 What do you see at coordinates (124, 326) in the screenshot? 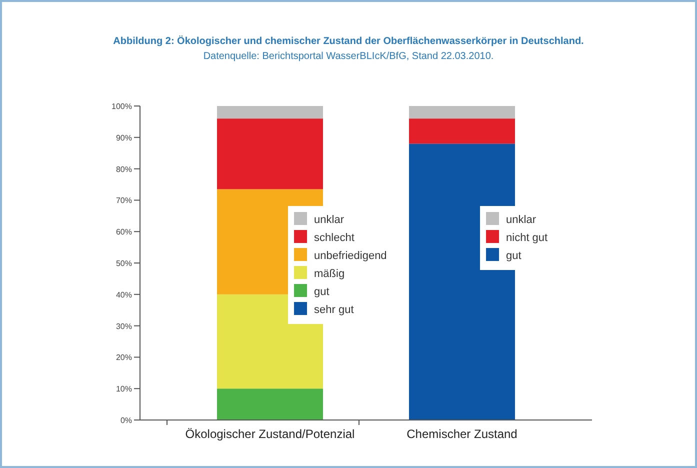
I see `y-tick-label: 30%` at bounding box center [124, 326].